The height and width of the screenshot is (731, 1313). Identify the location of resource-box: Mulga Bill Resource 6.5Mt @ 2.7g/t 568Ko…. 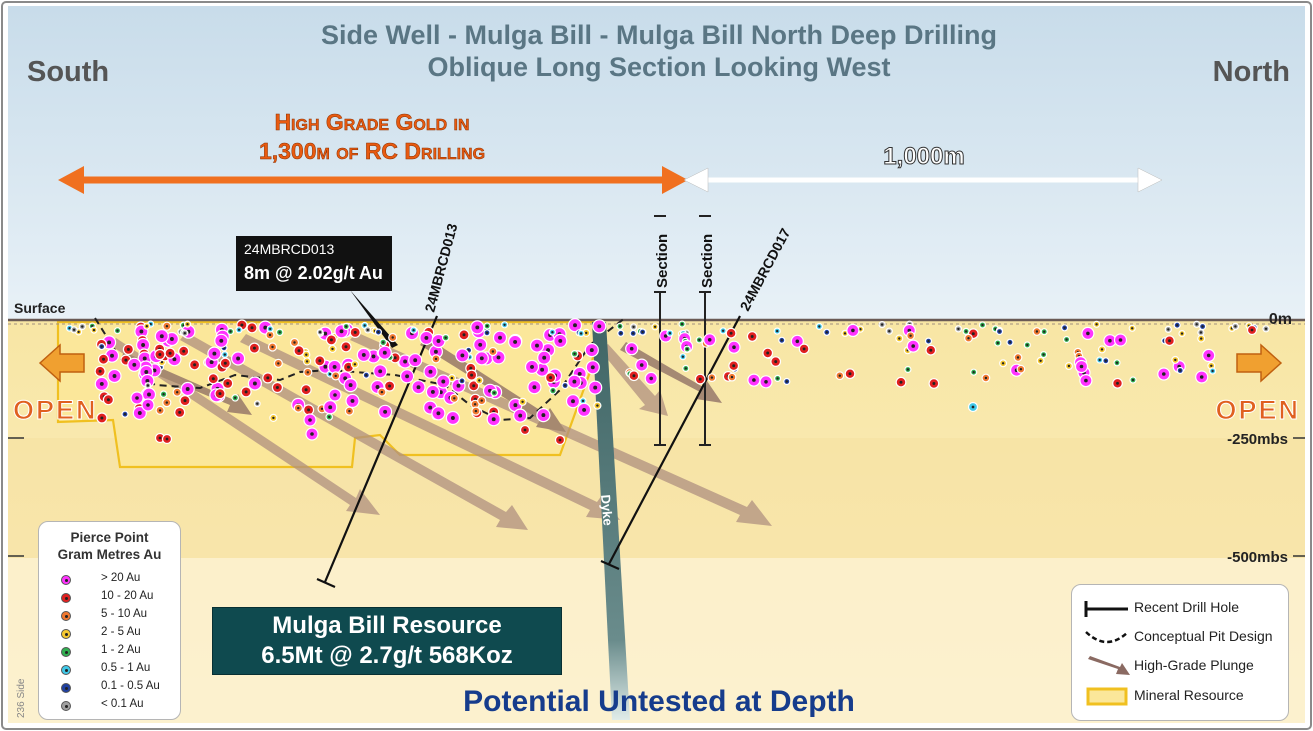
(387, 641).